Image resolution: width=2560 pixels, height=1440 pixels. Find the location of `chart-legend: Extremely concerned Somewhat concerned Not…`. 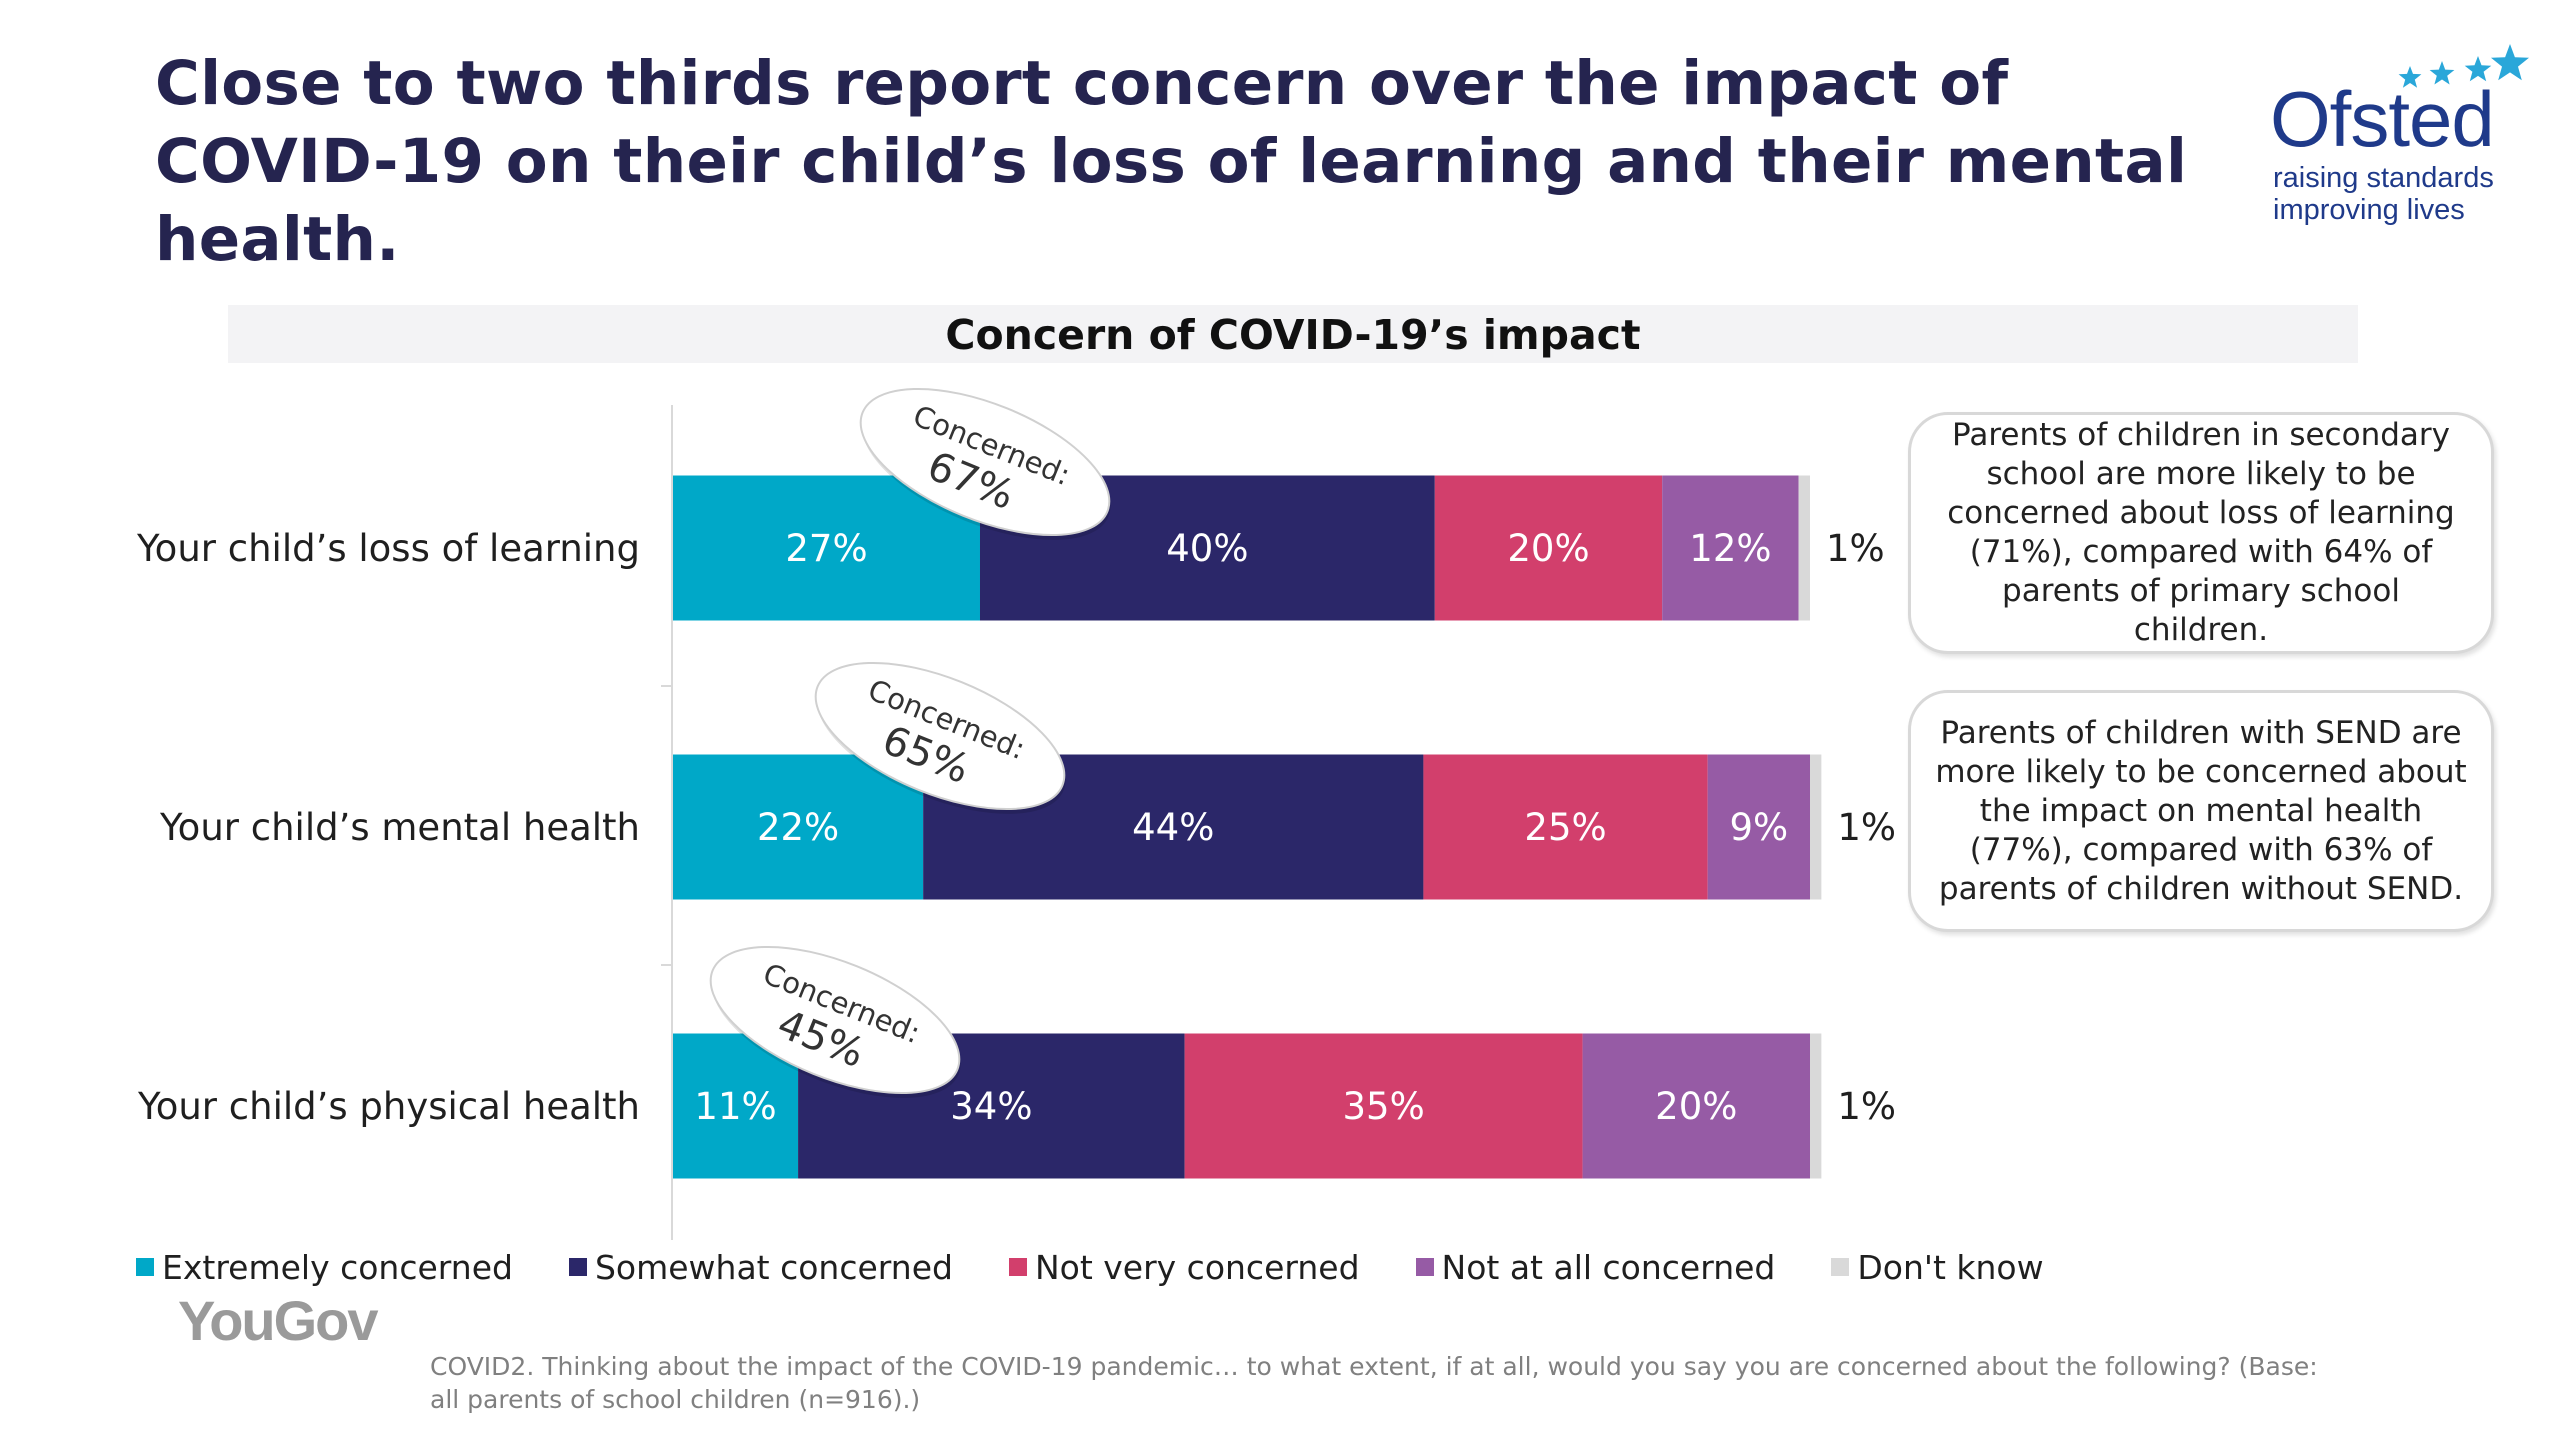

chart-legend: Extremely concerned Somewhat concerned Not… is located at coordinates (1118, 1267).